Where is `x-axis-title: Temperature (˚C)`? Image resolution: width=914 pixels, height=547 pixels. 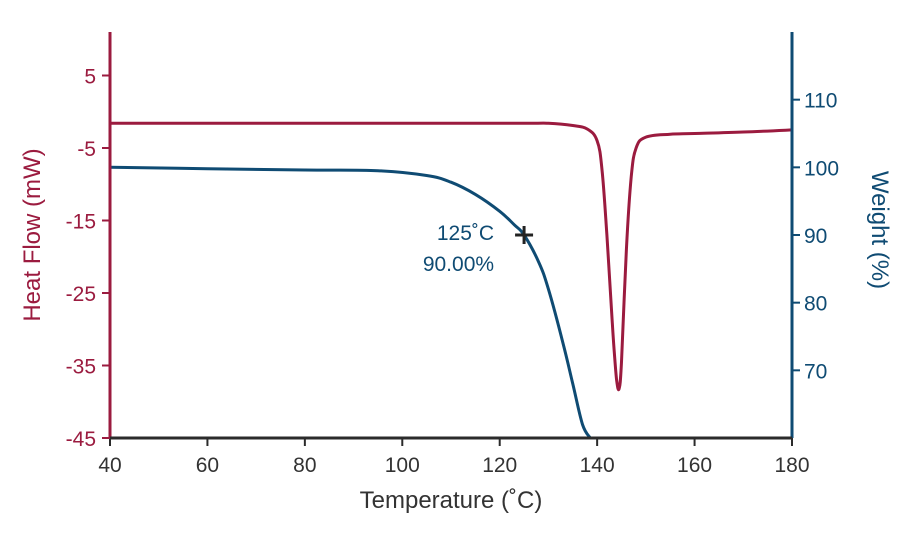 x-axis-title: Temperature (˚C) is located at coordinates (451, 500).